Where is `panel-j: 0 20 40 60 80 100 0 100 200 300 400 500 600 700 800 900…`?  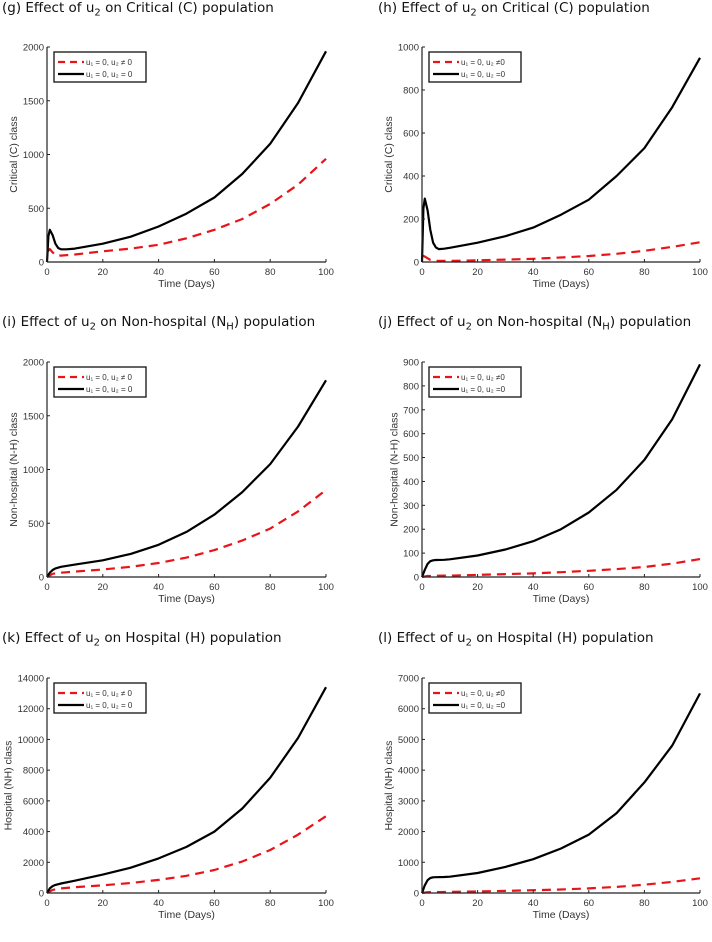 panel-j: 0 20 40 60 80 100 0 100 200 300 400 500 600 700 800 900… is located at coordinates (548, 482).